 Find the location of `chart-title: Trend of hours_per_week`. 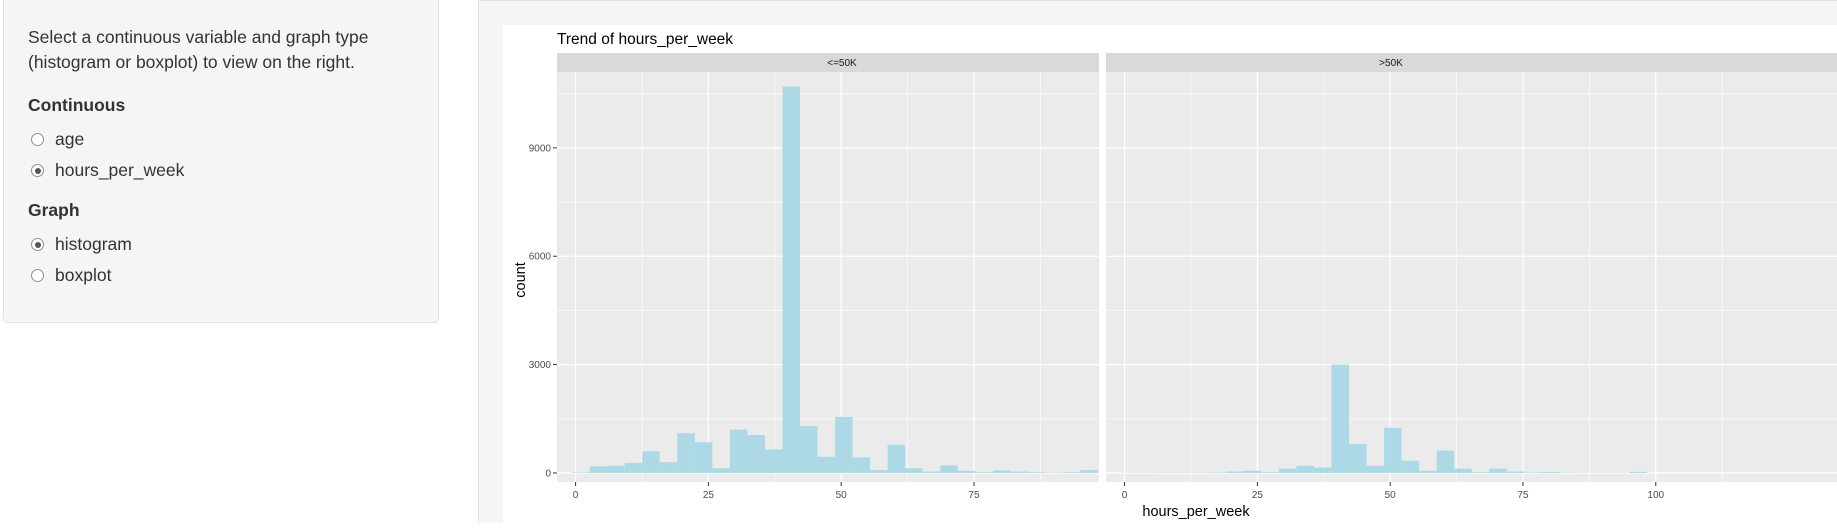

chart-title: Trend of hours_per_week is located at coordinates (645, 39).